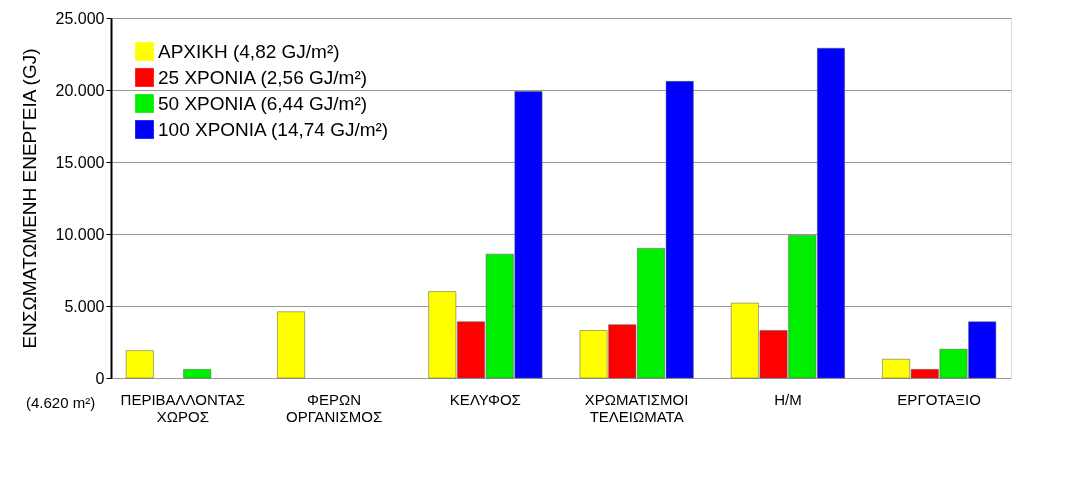 The width and height of the screenshot is (1075, 478). Describe the element at coordinates (80, 162) in the screenshot. I see `y-tick-label: 15.000` at that location.